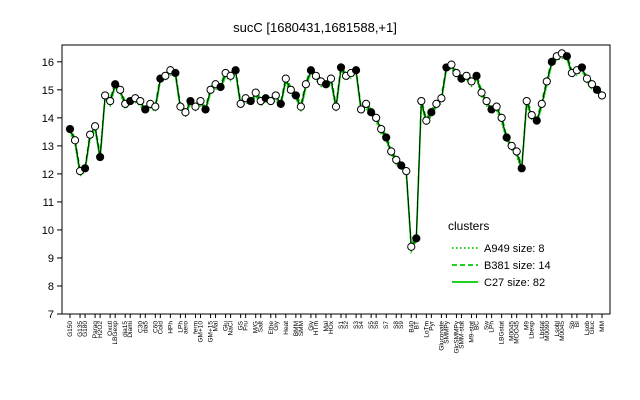 This screenshot has height=400, width=640. I want to click on x-tick-label: G180, so click(85, 329).